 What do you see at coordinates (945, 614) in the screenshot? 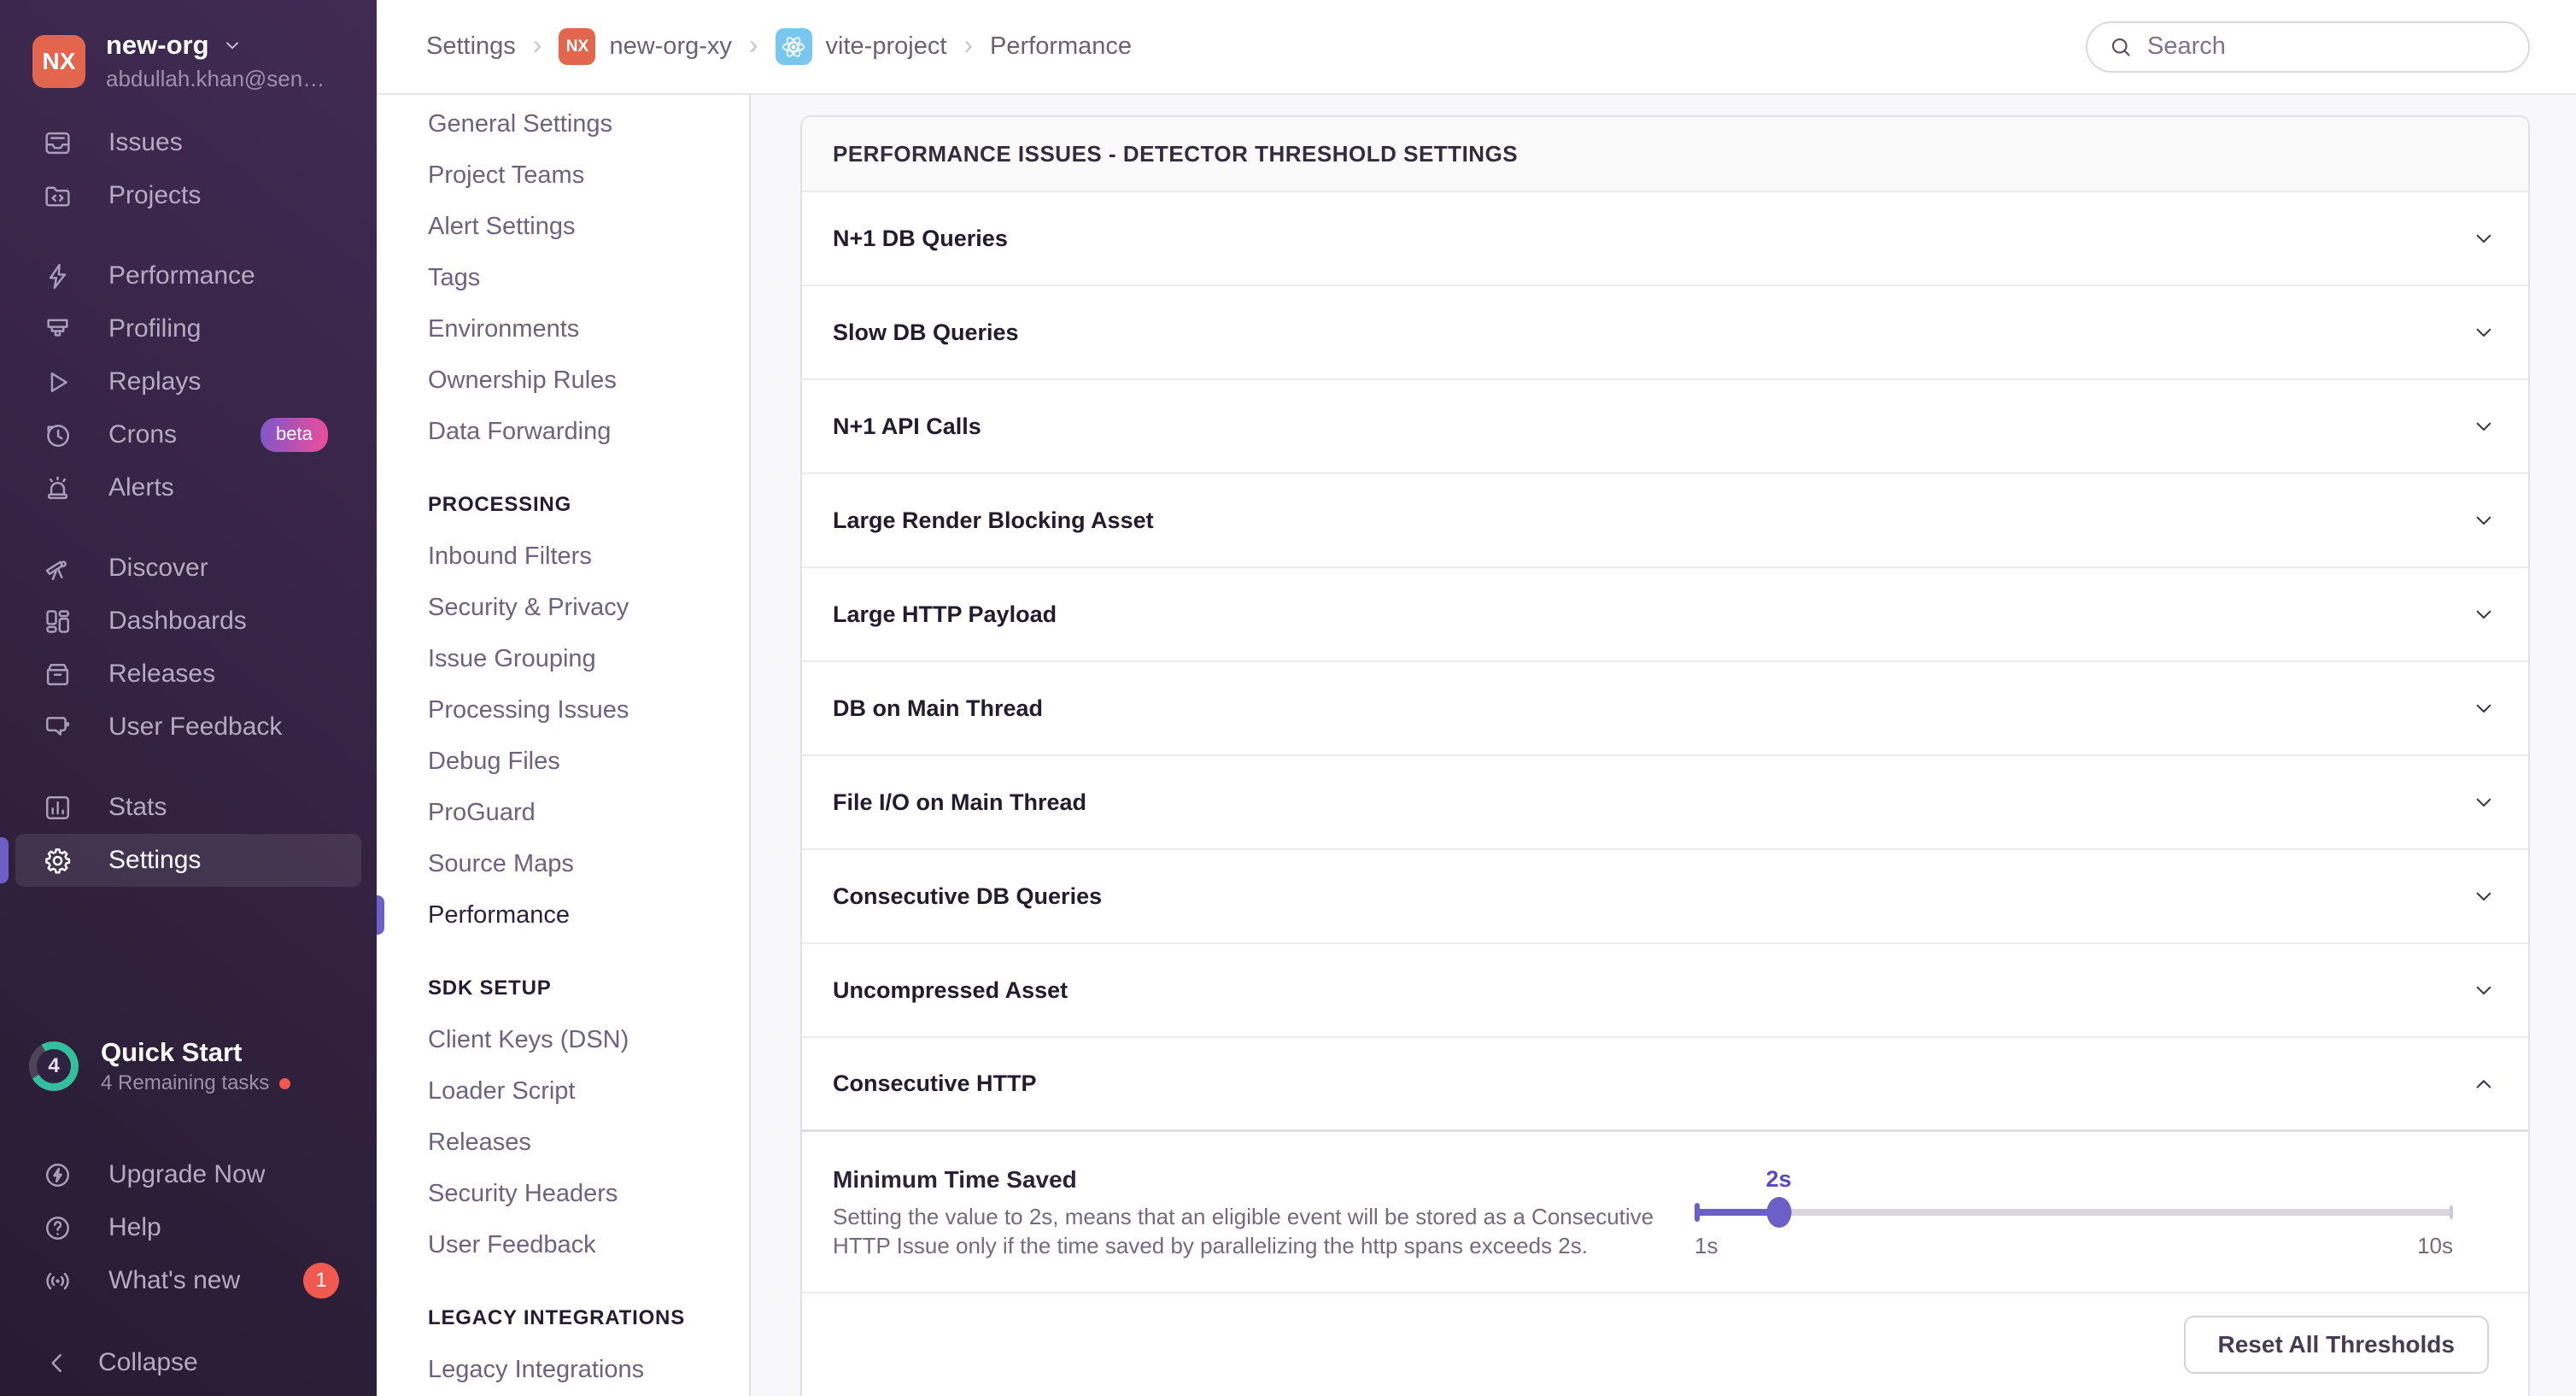
I see `detector-label: Large HTTP Payload` at bounding box center [945, 614].